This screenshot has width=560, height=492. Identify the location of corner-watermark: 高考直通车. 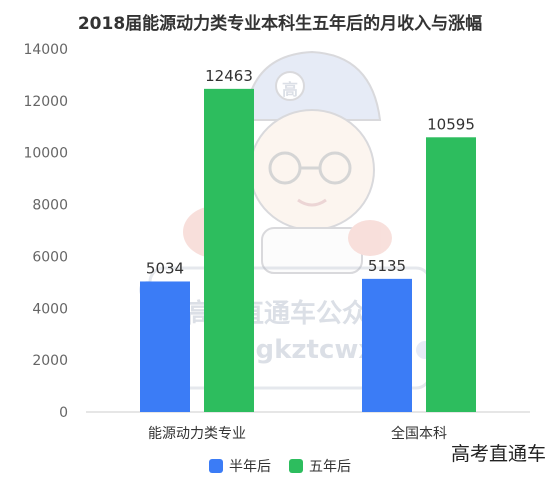
(498, 454).